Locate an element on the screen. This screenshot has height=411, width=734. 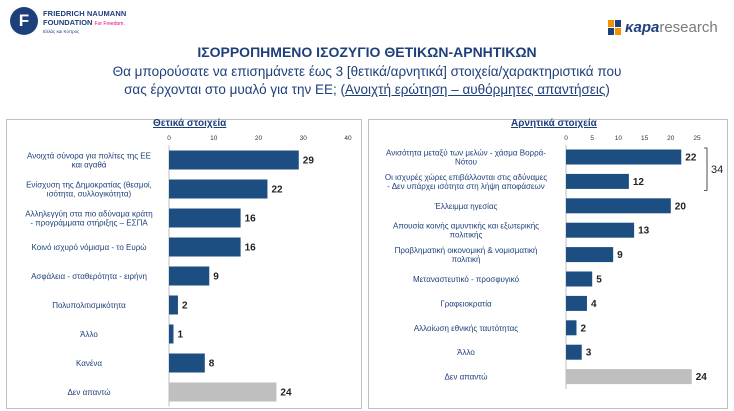
negative-tick-label: 10 is located at coordinates (619, 138).